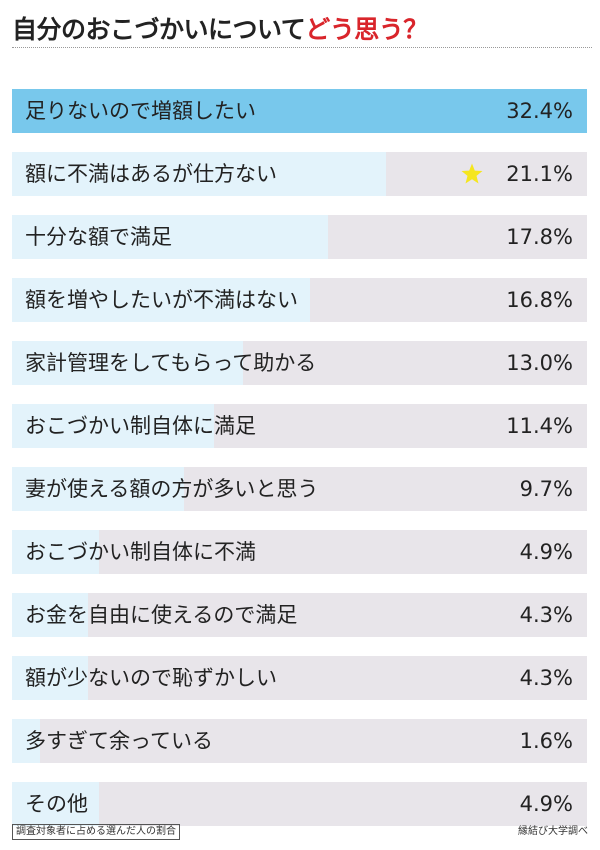  Describe the element at coordinates (140, 111) in the screenshot. I see `bar-label: 足りないので増額したい` at that location.